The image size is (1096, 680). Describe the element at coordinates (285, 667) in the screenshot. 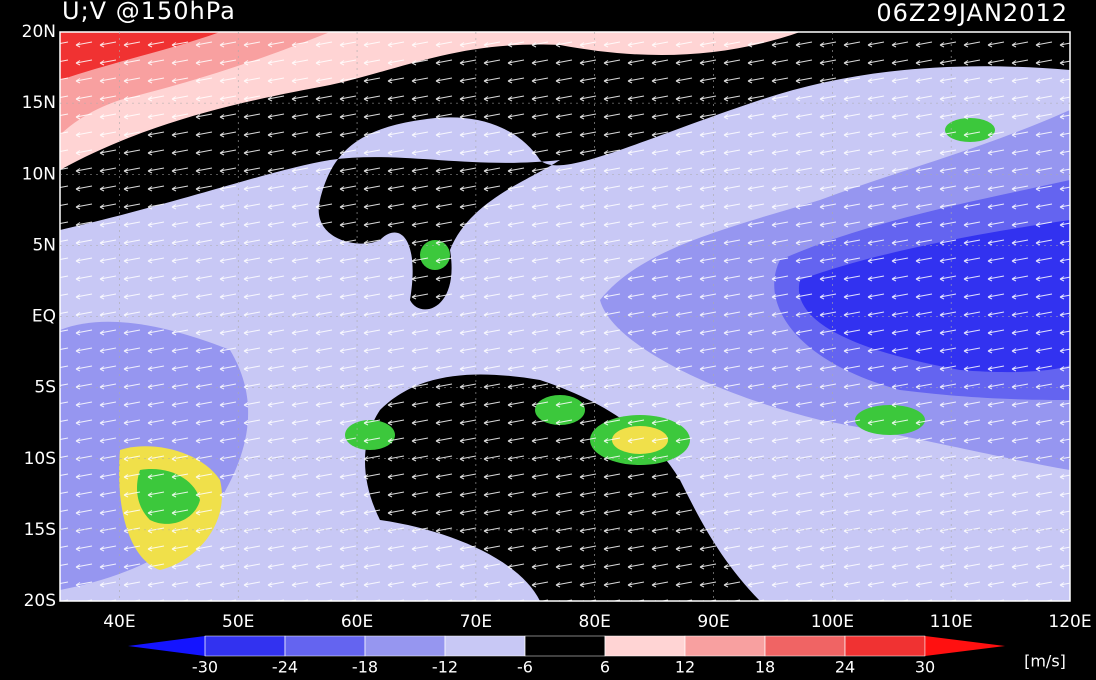

I see `colorbar-label: -24` at that location.